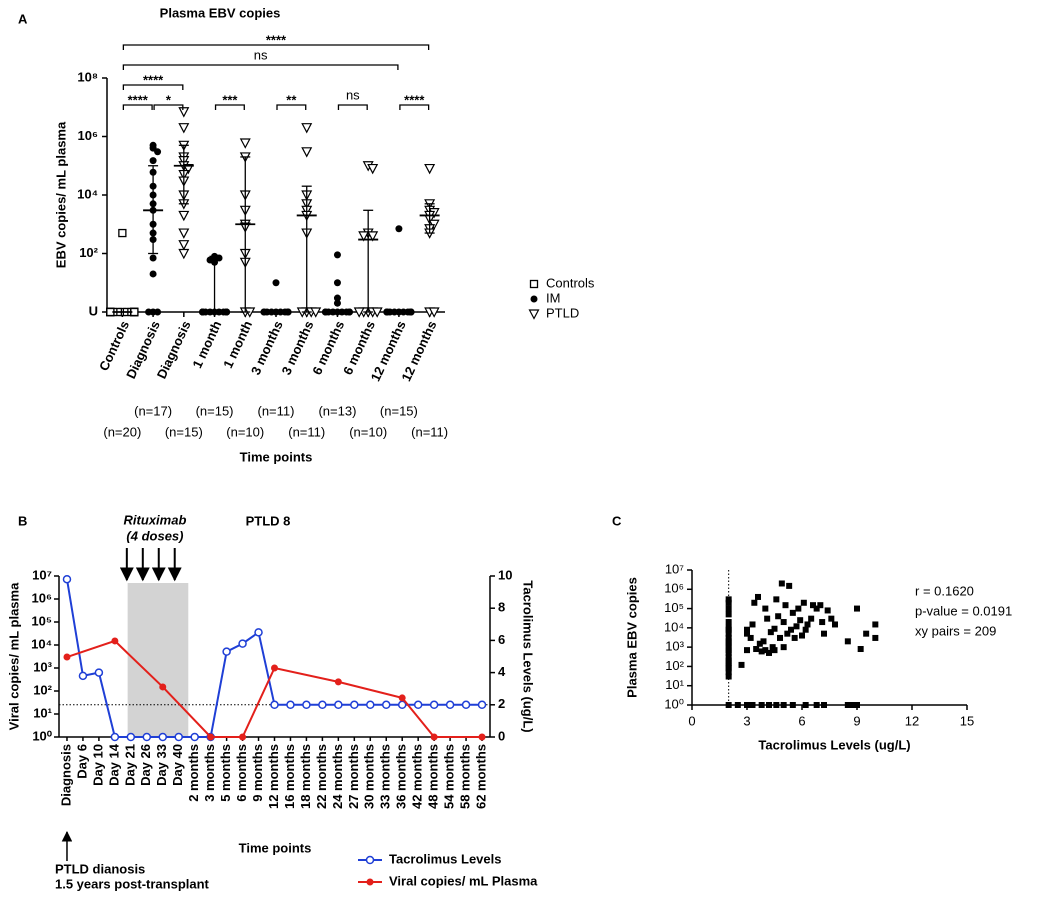  I want to click on x-tick-label: Day 10, so click(97, 765).